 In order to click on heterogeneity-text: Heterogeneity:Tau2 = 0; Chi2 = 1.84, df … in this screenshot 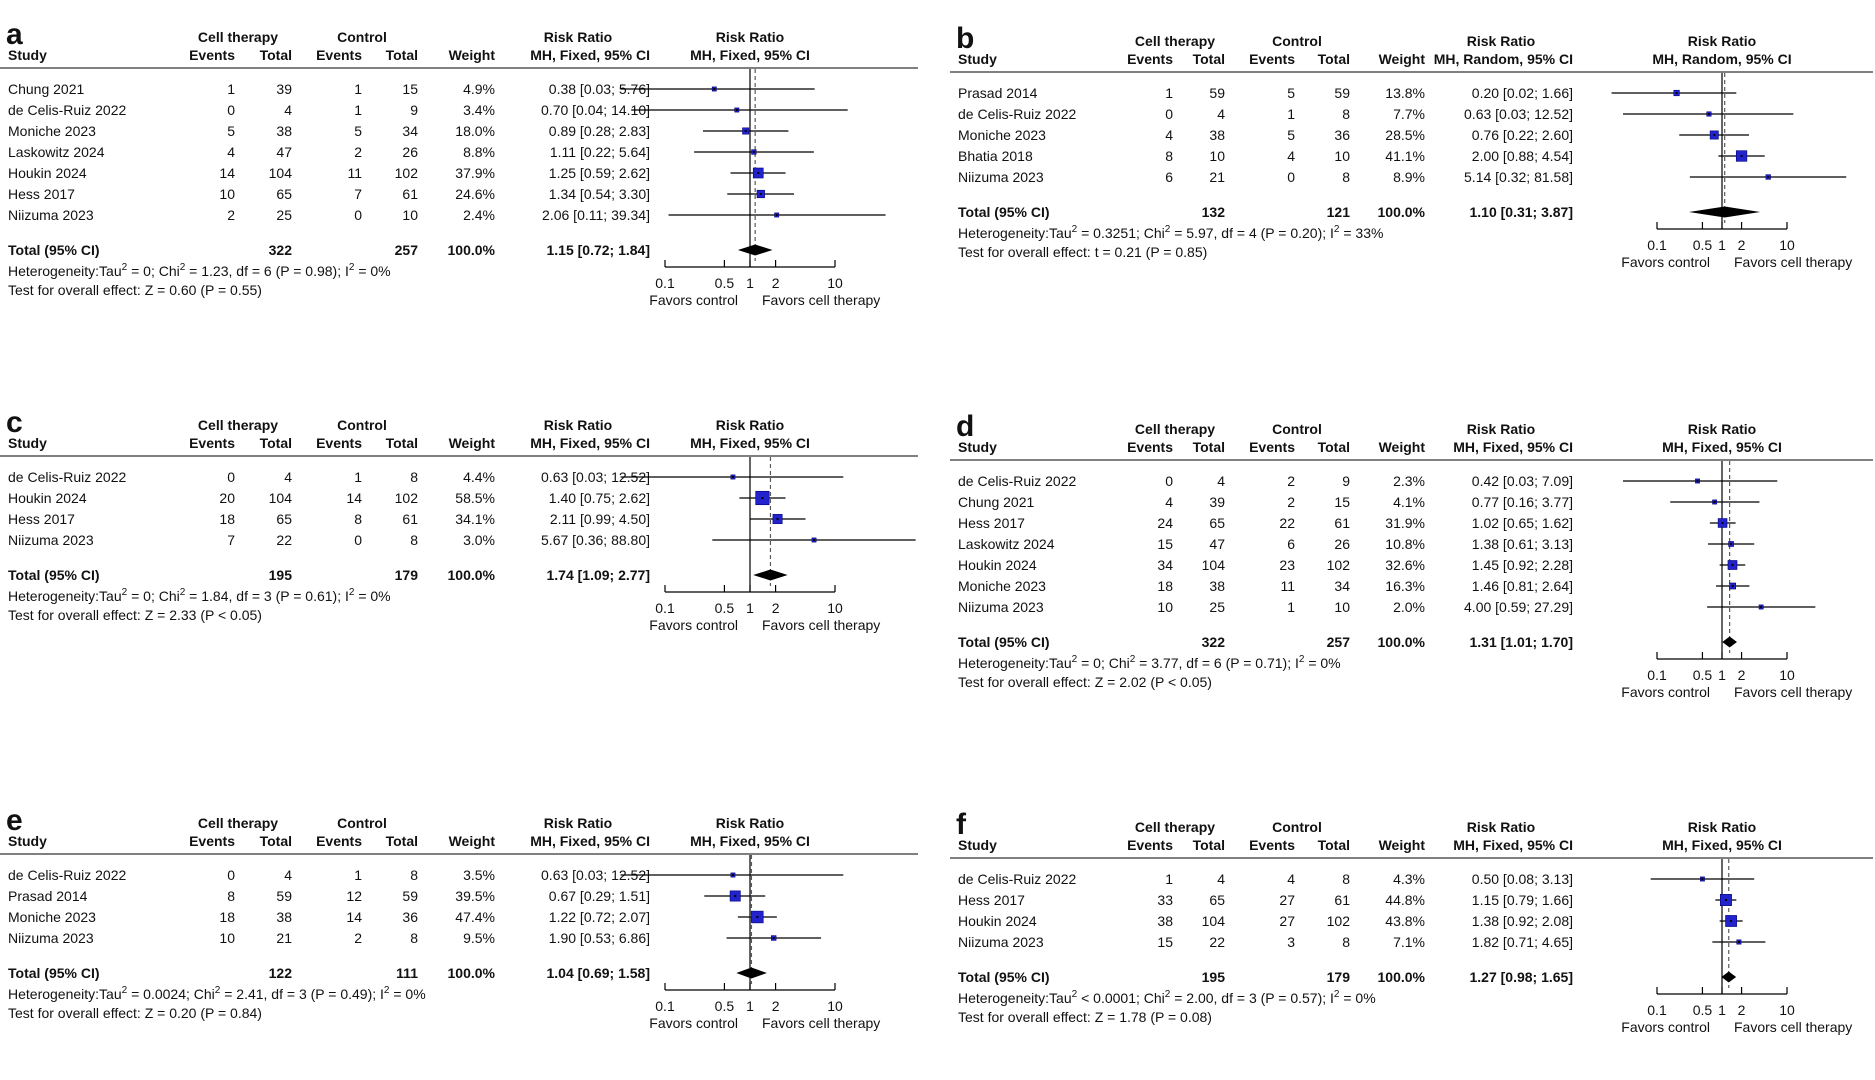, I will do `click(199, 595)`.